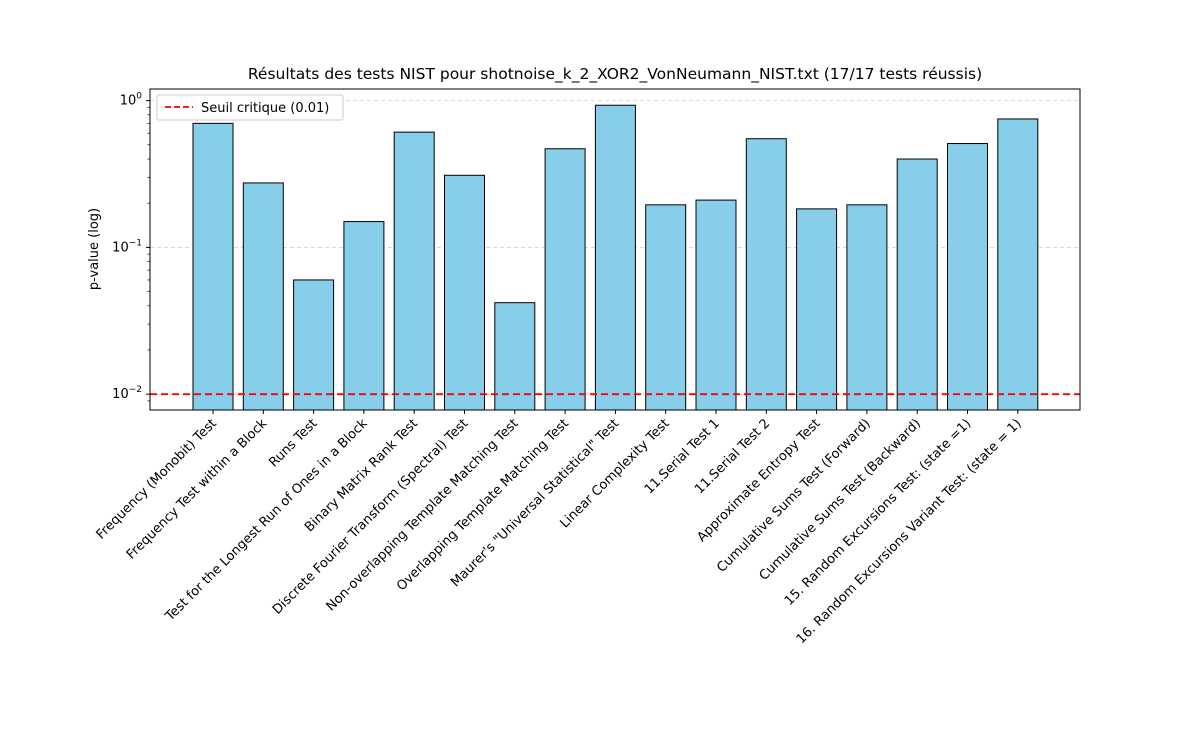 The width and height of the screenshot is (1200, 737). What do you see at coordinates (878, 512) in the screenshot?
I see `x-tick-label-15: 15. Random Excursions Test: (state =1)` at bounding box center [878, 512].